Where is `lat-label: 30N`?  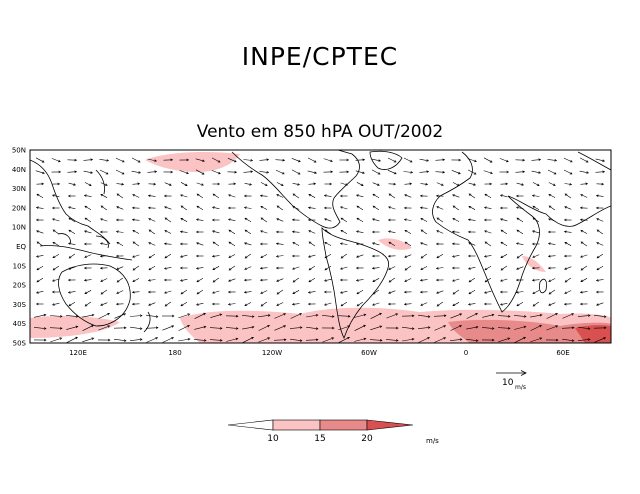 lat-label: 30N is located at coordinates (19, 189).